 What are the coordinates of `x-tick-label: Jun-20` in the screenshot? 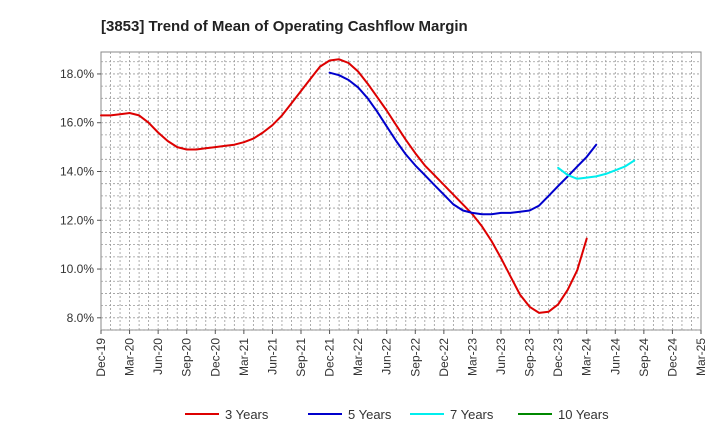 It's located at (158, 356).